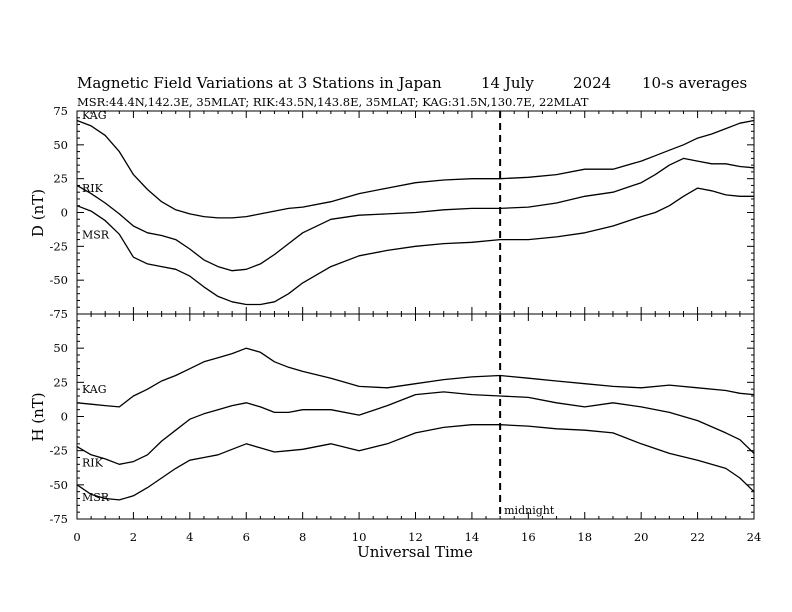  I want to click on h-label-msr: MSR, so click(96, 497).